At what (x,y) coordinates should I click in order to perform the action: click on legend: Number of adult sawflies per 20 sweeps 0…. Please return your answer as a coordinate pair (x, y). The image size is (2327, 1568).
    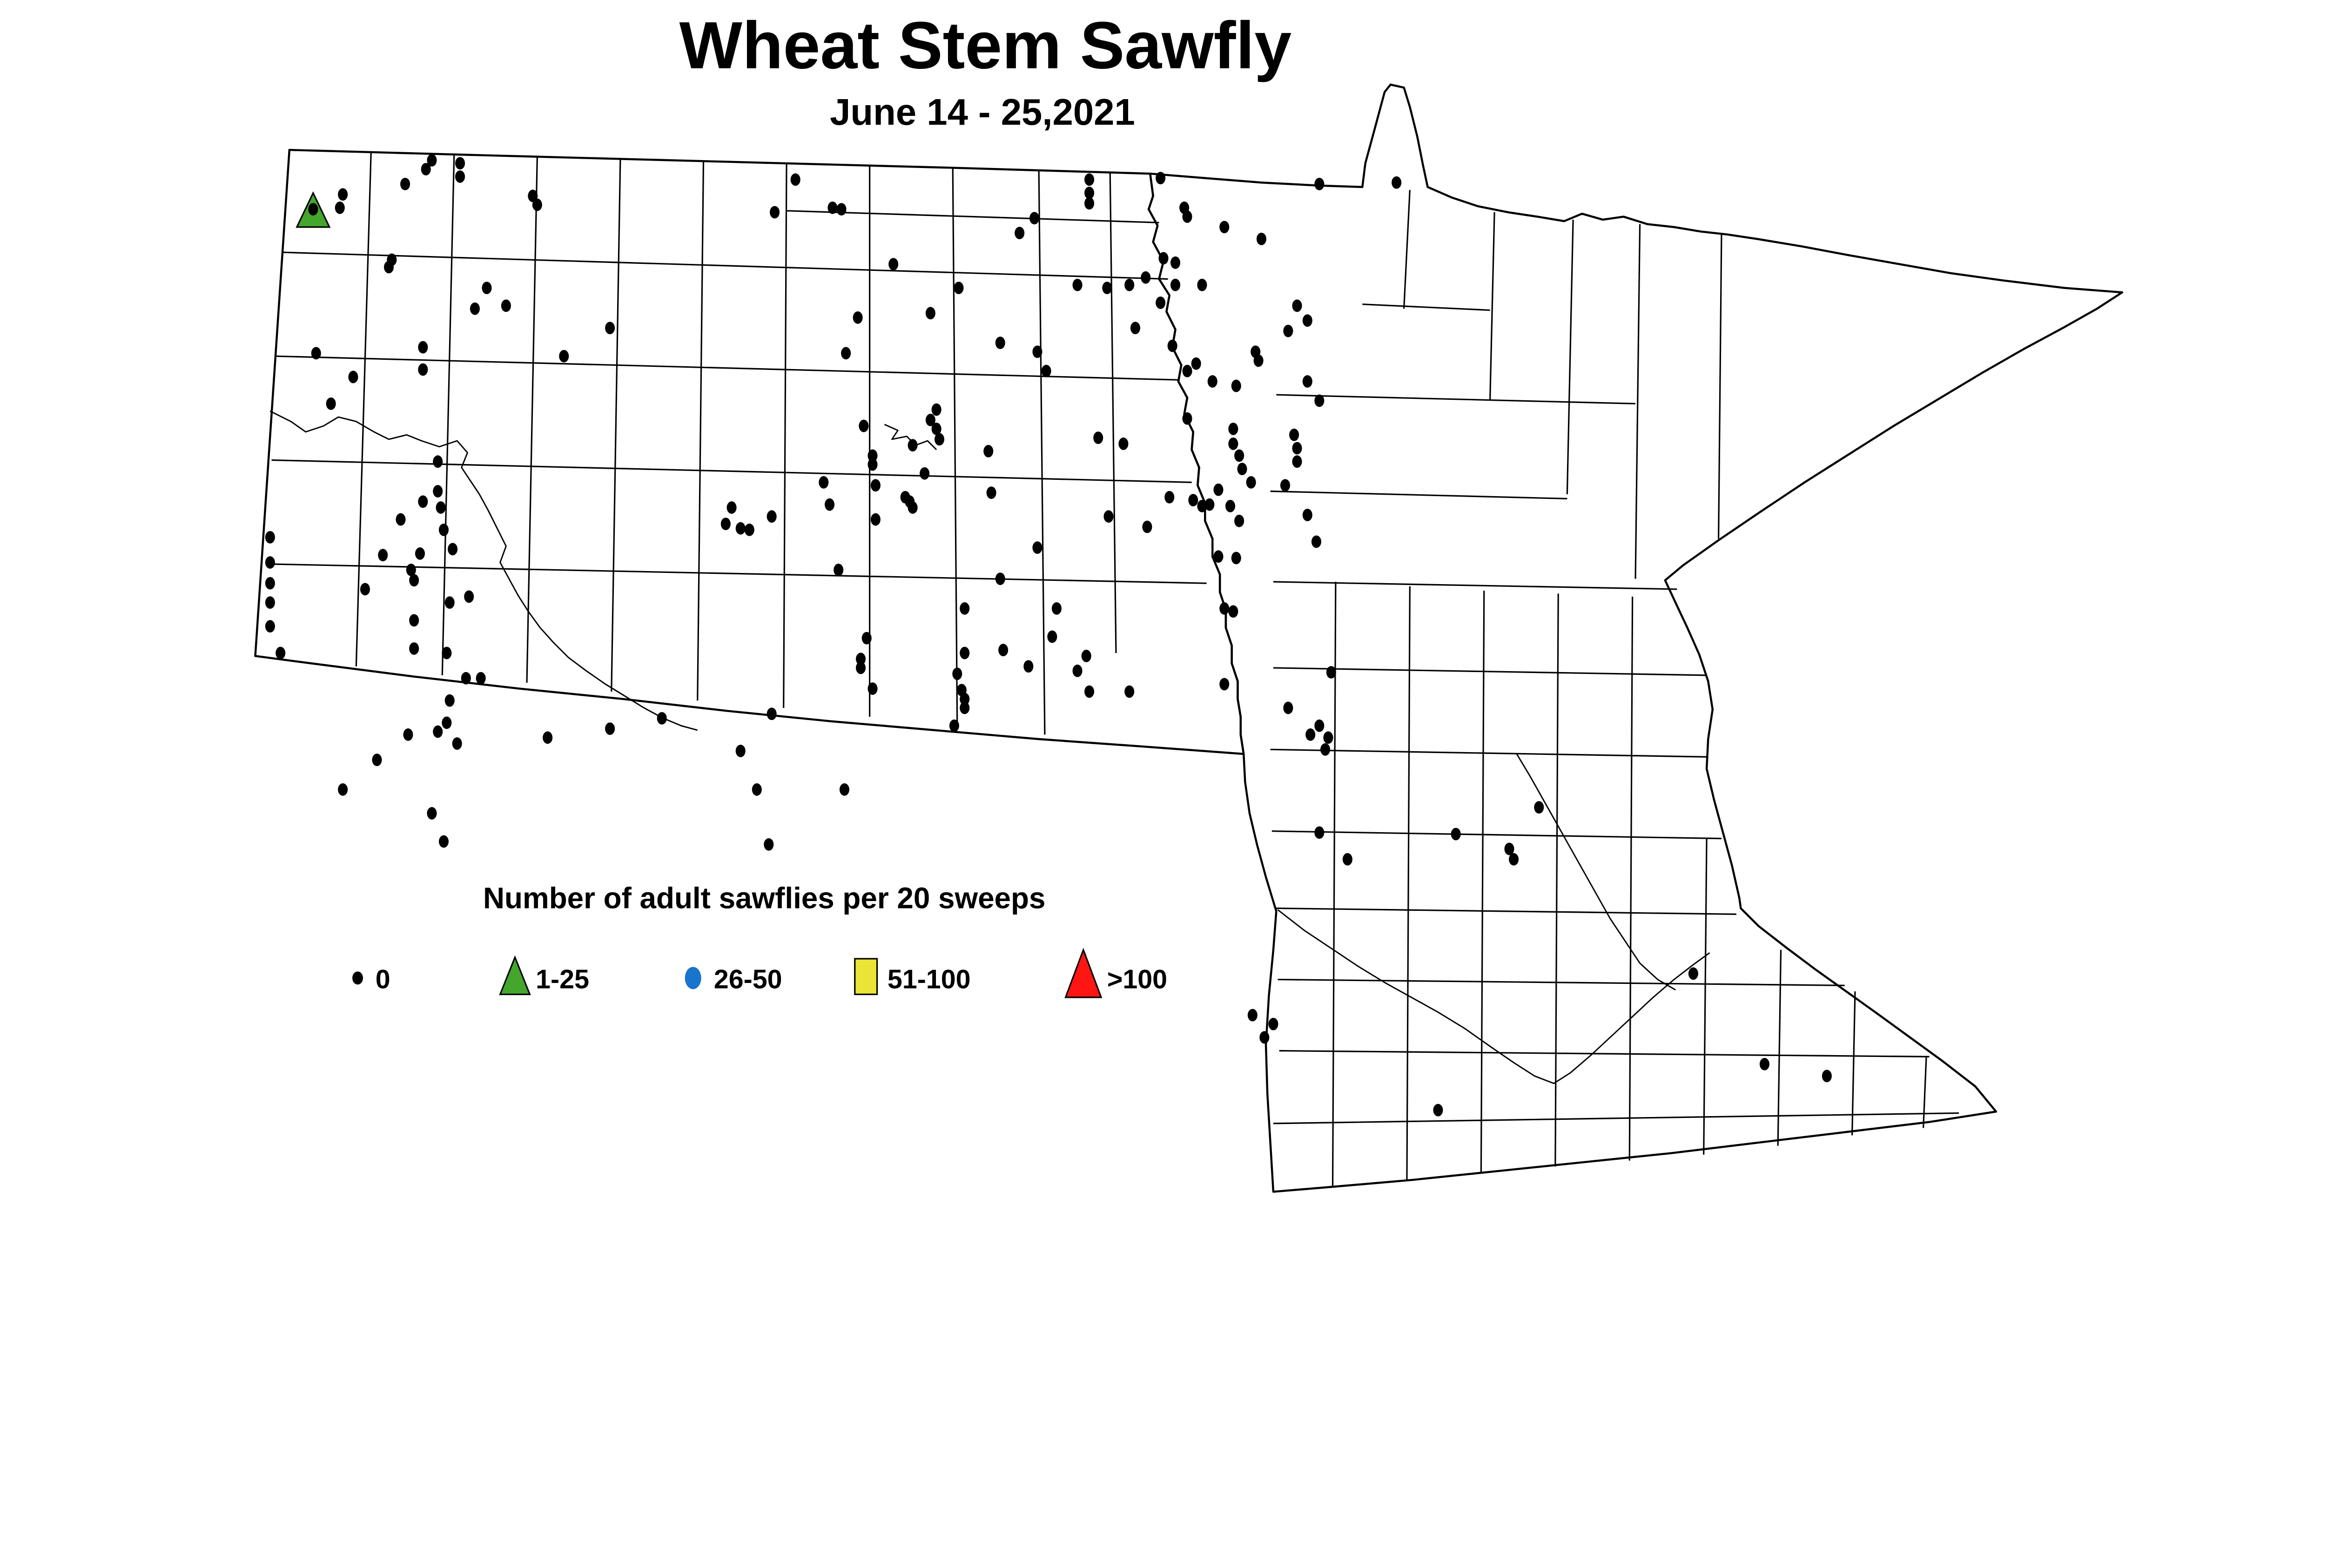
    Looking at the image, I should click on (759, 940).